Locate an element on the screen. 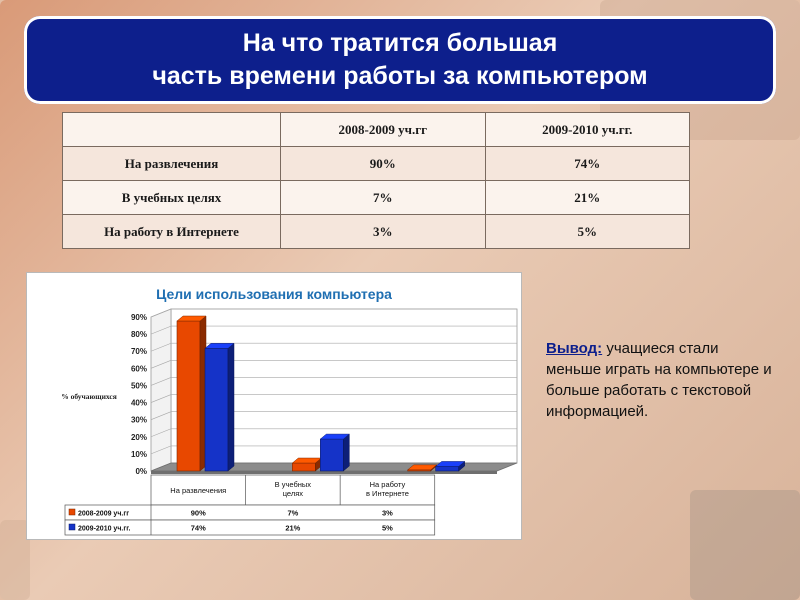 The height and width of the screenshot is (600, 800). legend-label: 2008-2009 уч.гг is located at coordinates (103, 514).